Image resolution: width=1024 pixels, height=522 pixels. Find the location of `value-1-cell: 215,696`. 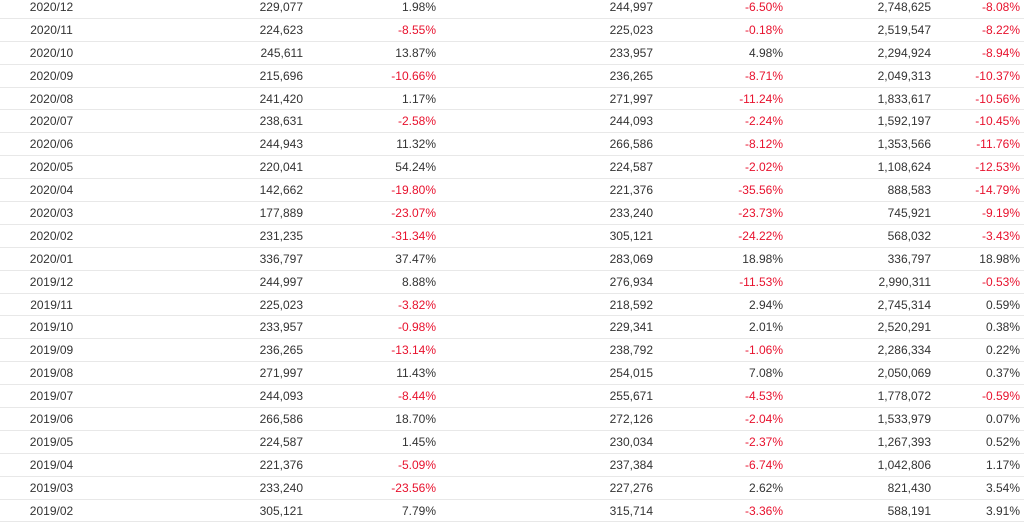

value-1-cell: 215,696 is located at coordinates (281, 75).